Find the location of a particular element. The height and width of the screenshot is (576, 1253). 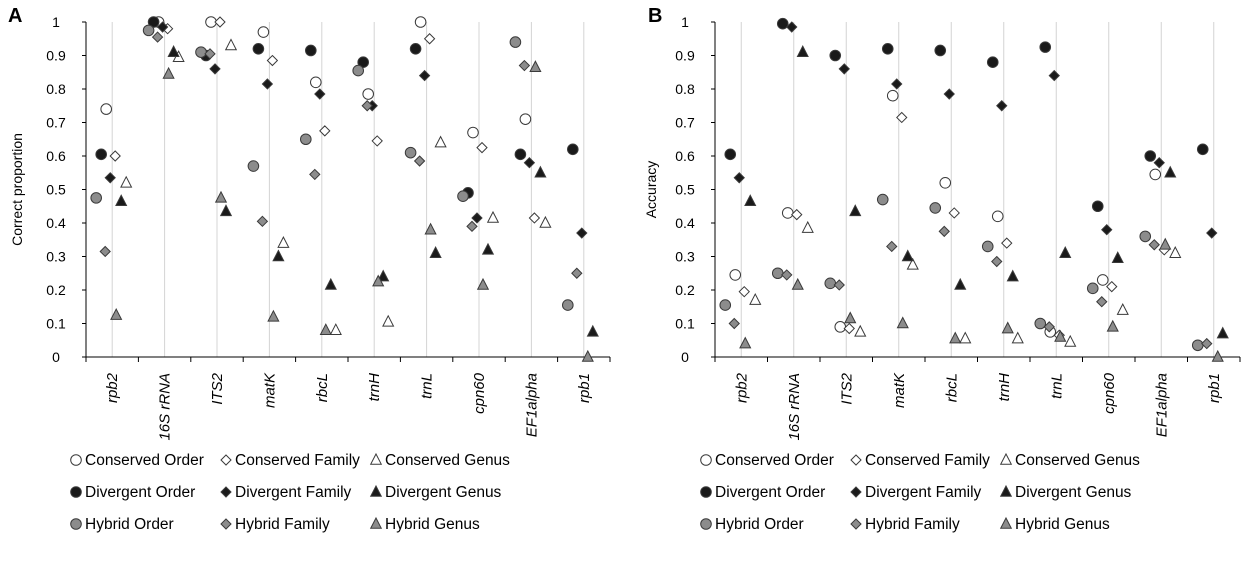

point-conserved-family-matk is located at coordinates (902, 117).